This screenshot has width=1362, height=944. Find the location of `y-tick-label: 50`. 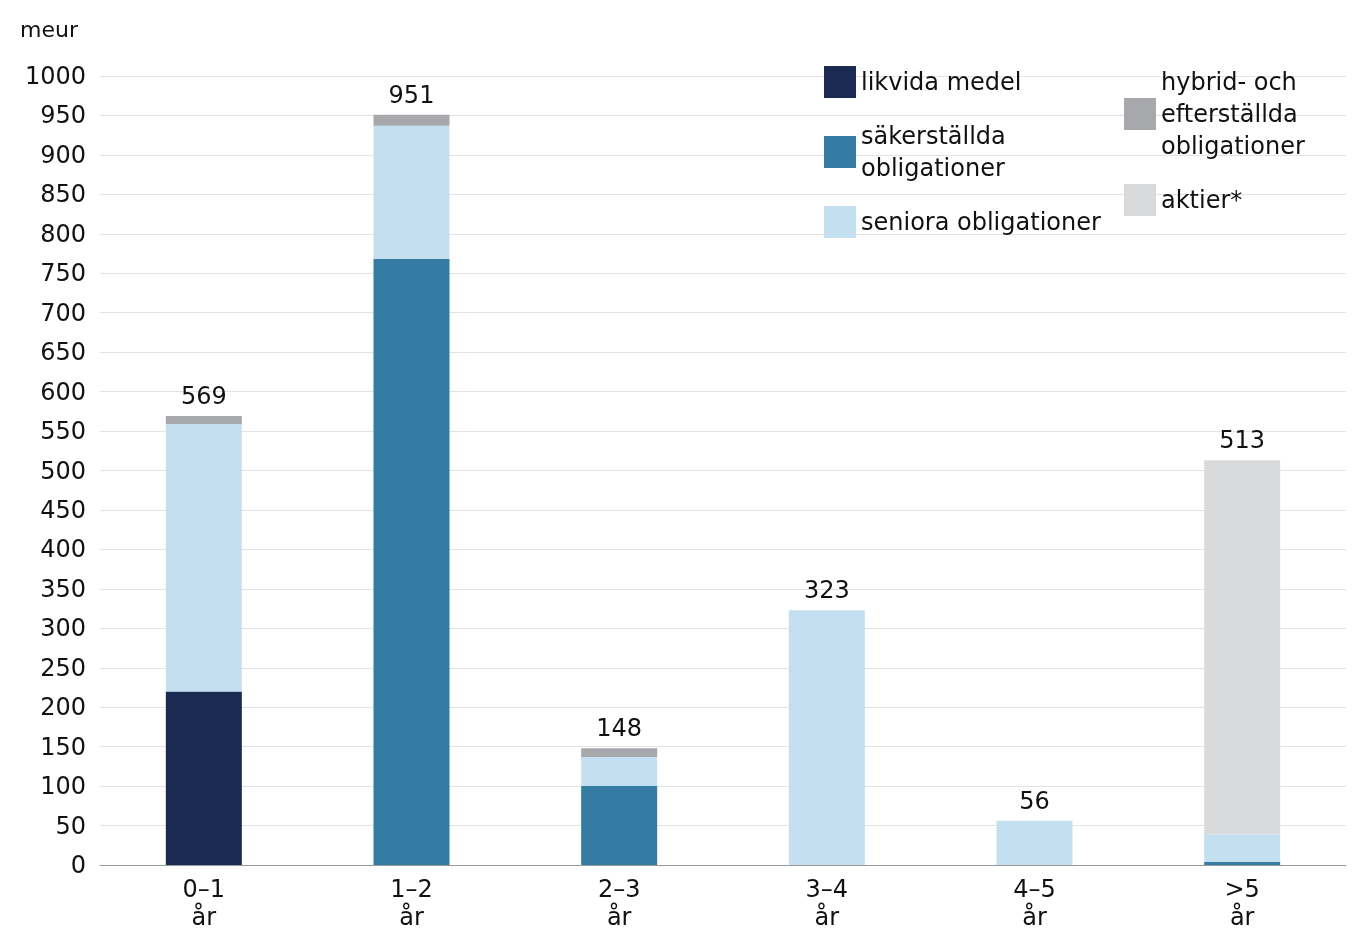

y-tick-label: 50 is located at coordinates (70, 825).